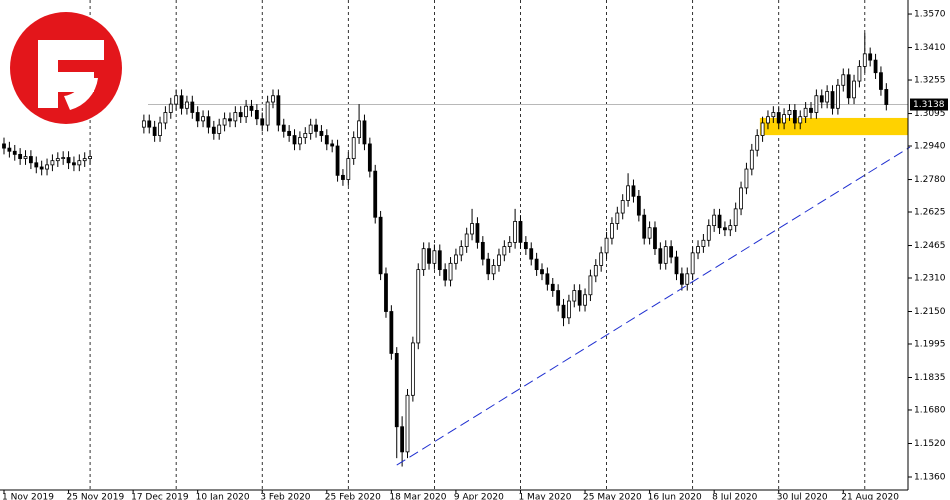 This screenshot has height=500, width=950. I want to click on y-tick-label: 1.2465, so click(930, 246).